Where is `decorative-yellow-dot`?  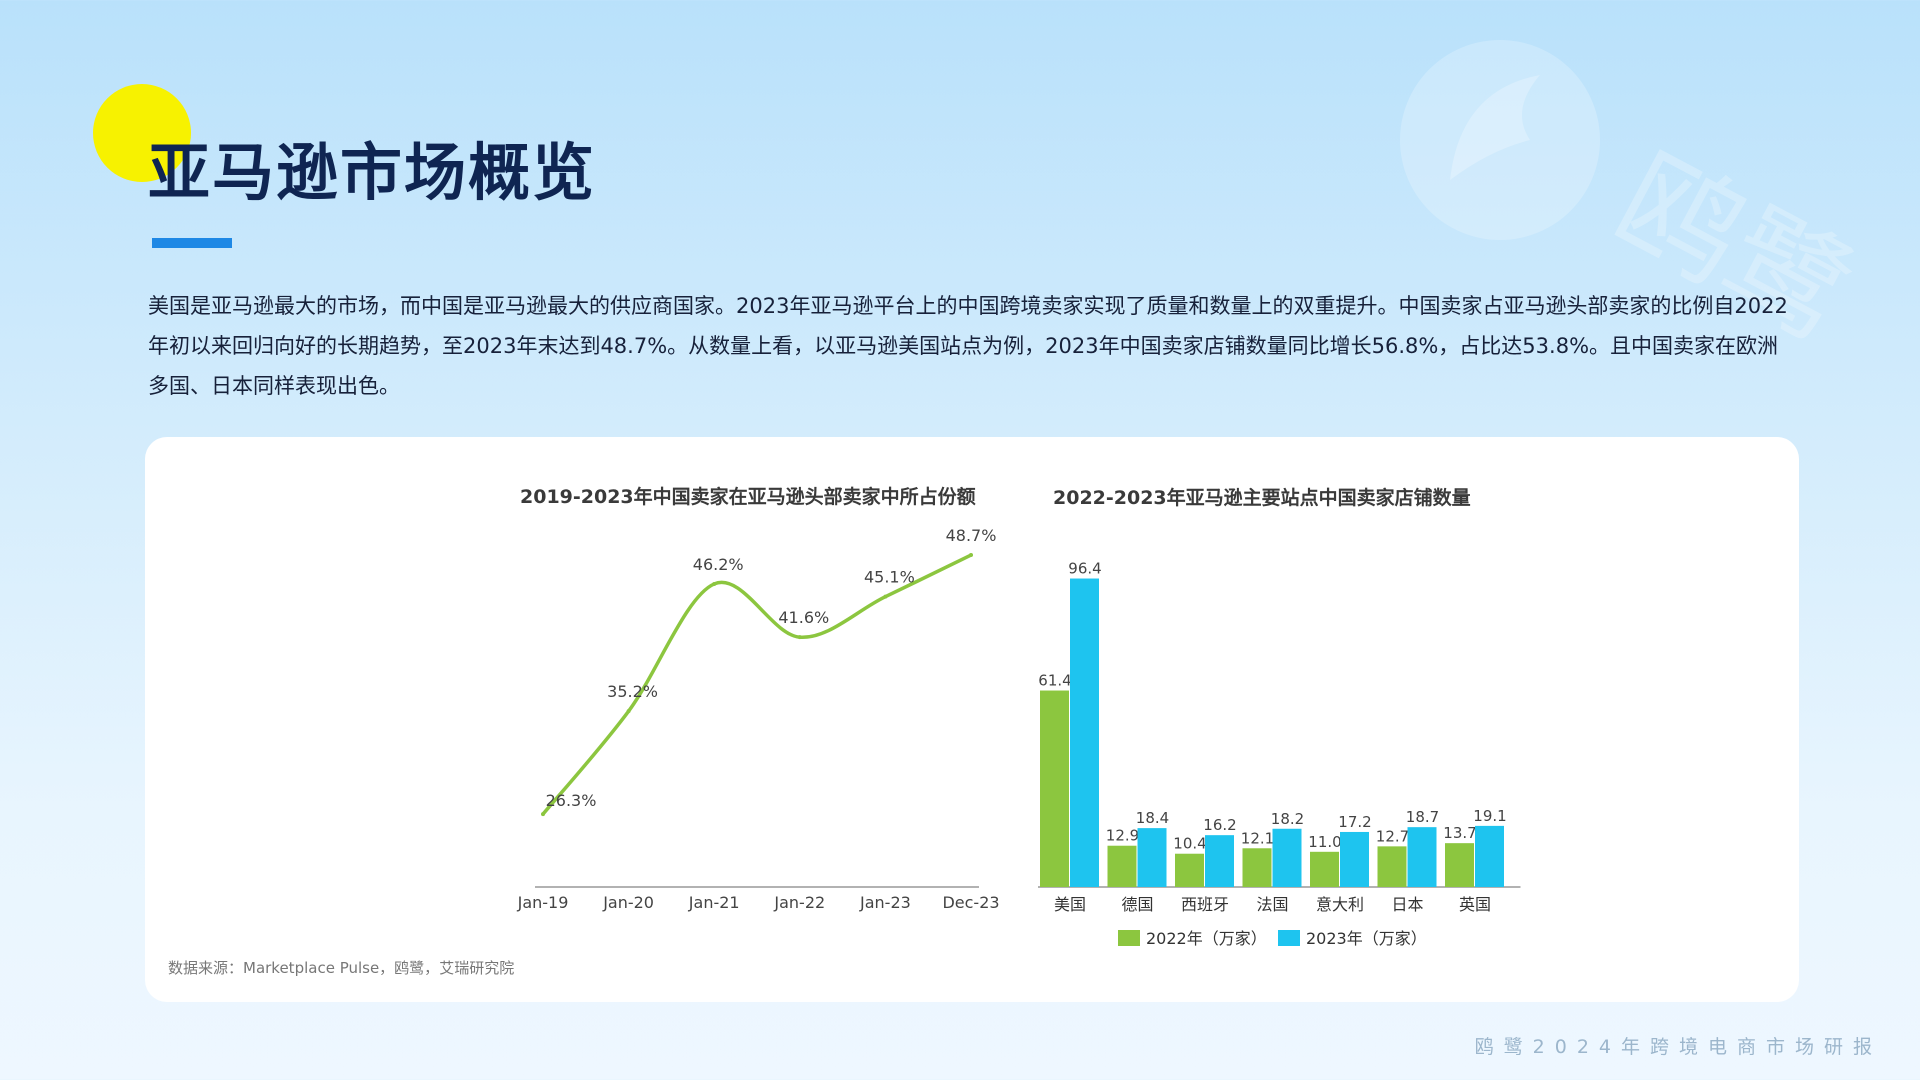 decorative-yellow-dot is located at coordinates (142, 133).